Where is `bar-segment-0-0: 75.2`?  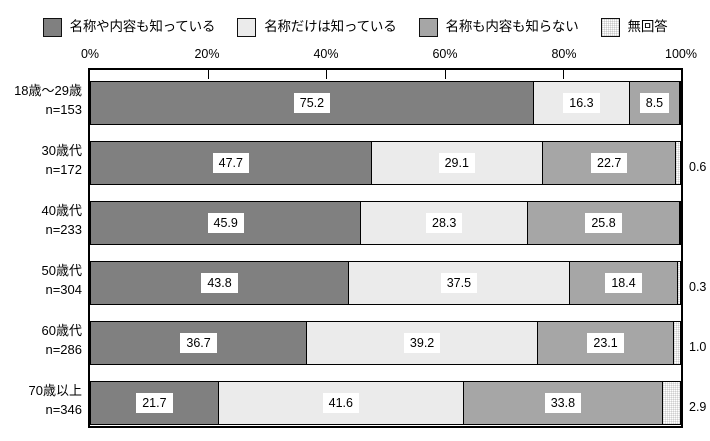
bar-segment-0-0: 75.2 is located at coordinates (312, 103).